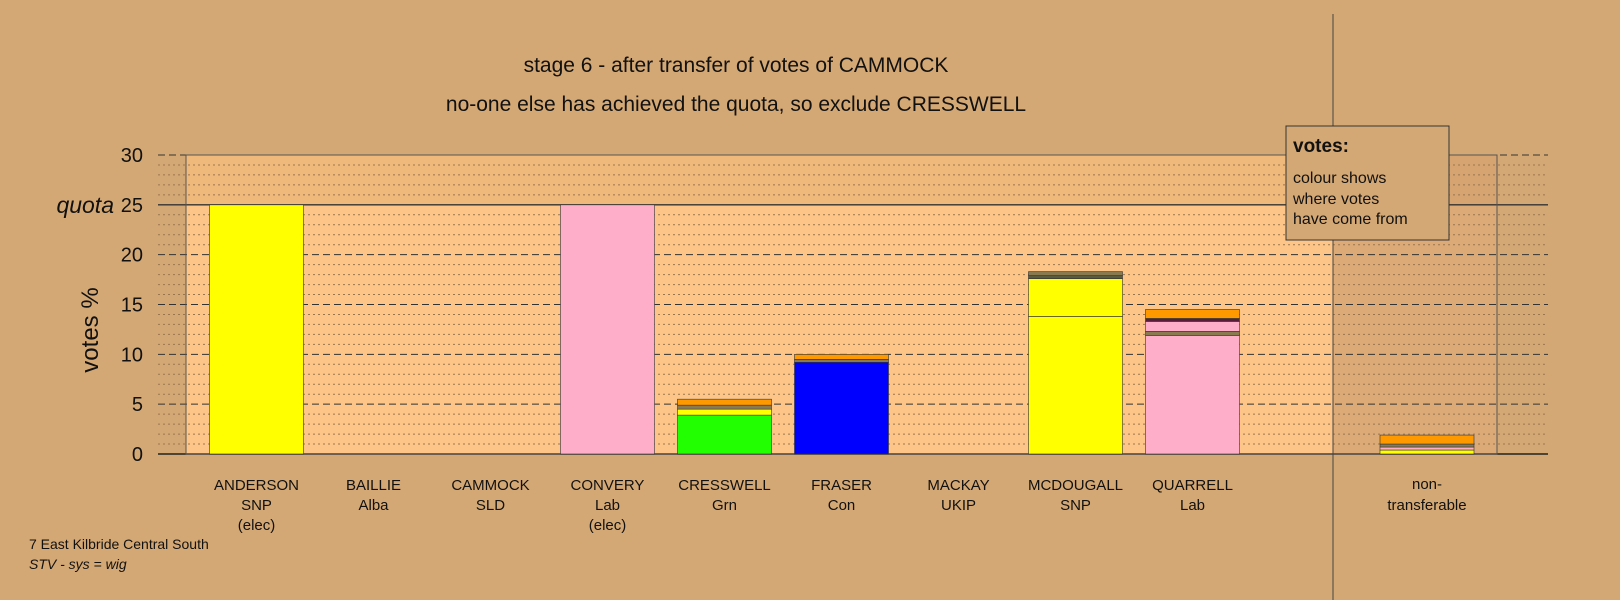 This screenshot has height=600, width=1620. I want to click on footer-constituency: 7 East Kilbride Central South, so click(119, 544).